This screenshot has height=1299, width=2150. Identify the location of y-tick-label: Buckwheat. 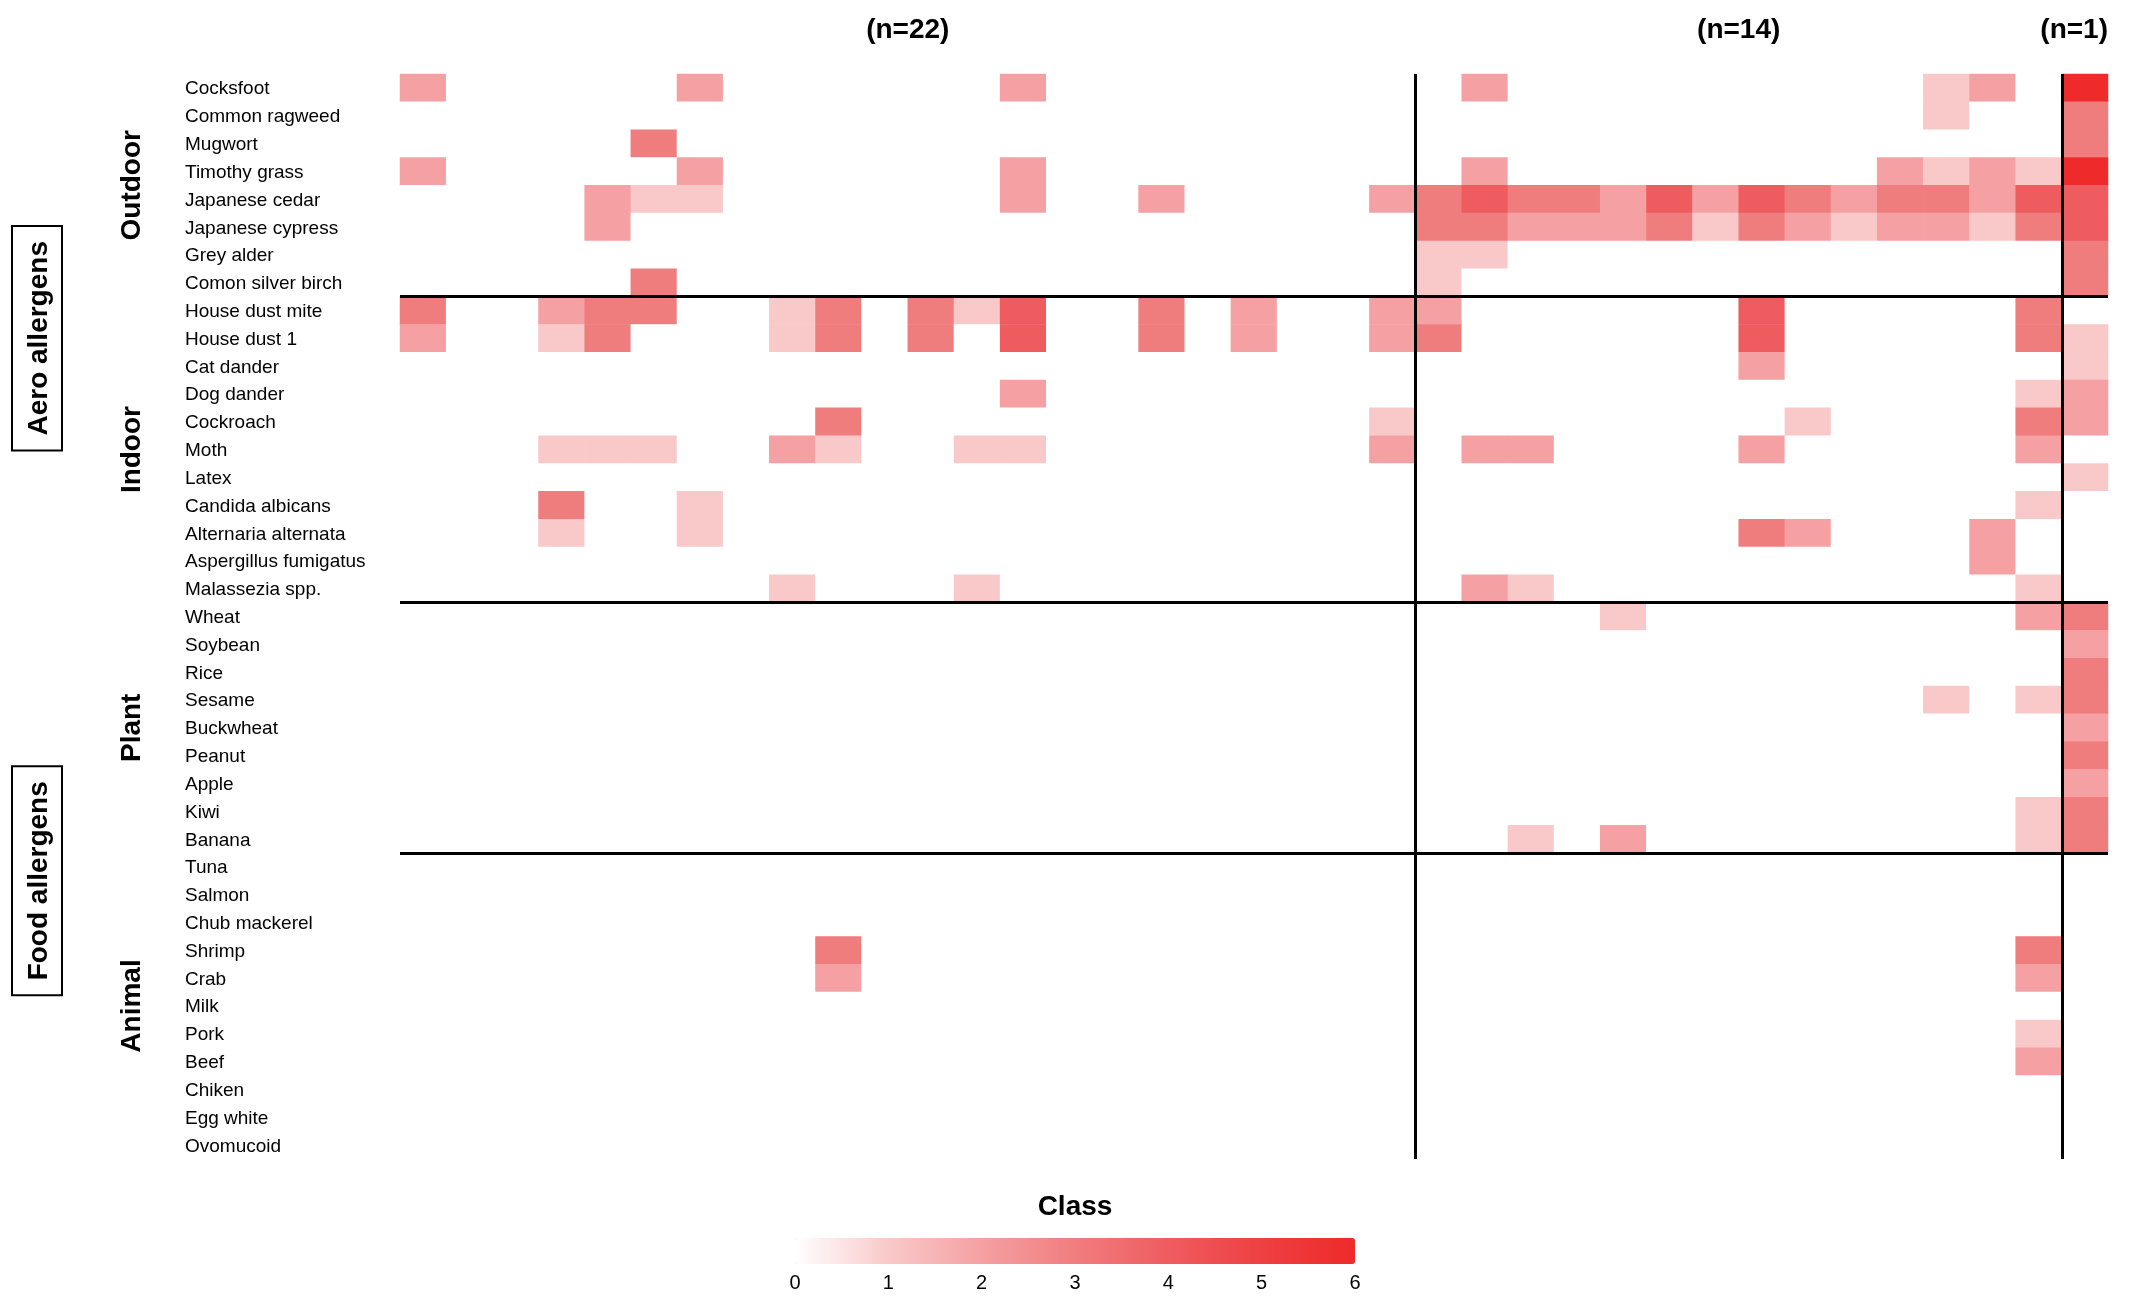
(232, 728).